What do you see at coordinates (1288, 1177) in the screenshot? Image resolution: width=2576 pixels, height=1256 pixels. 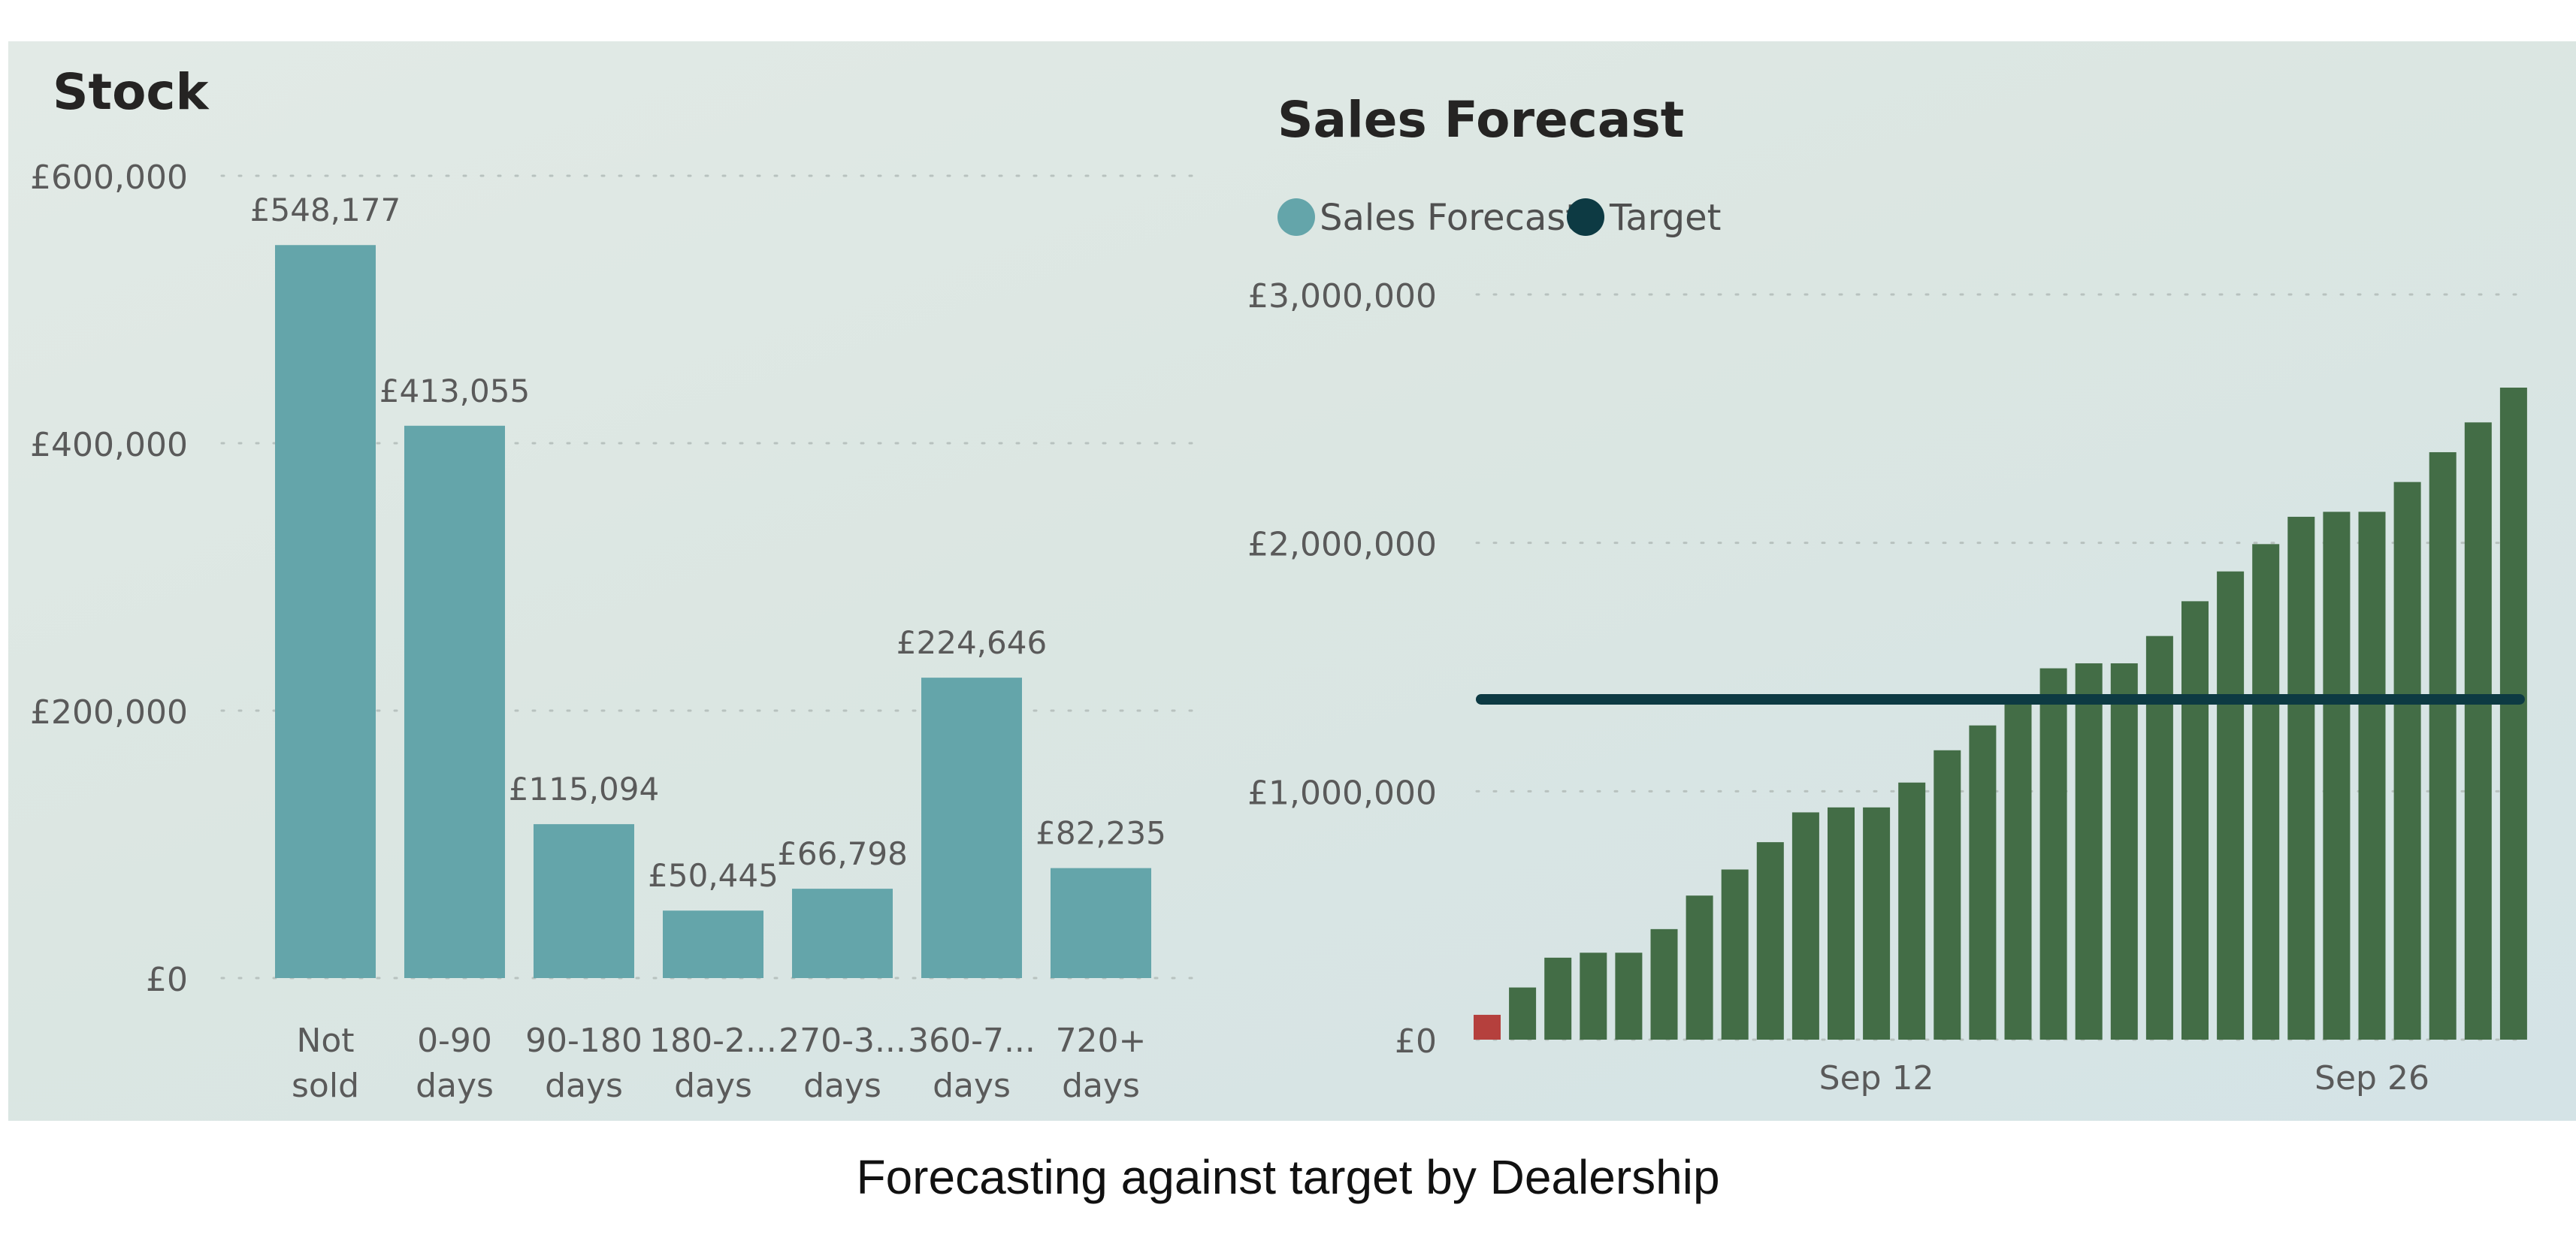 I see `footer-caption: Forecasting against target by Dealership` at bounding box center [1288, 1177].